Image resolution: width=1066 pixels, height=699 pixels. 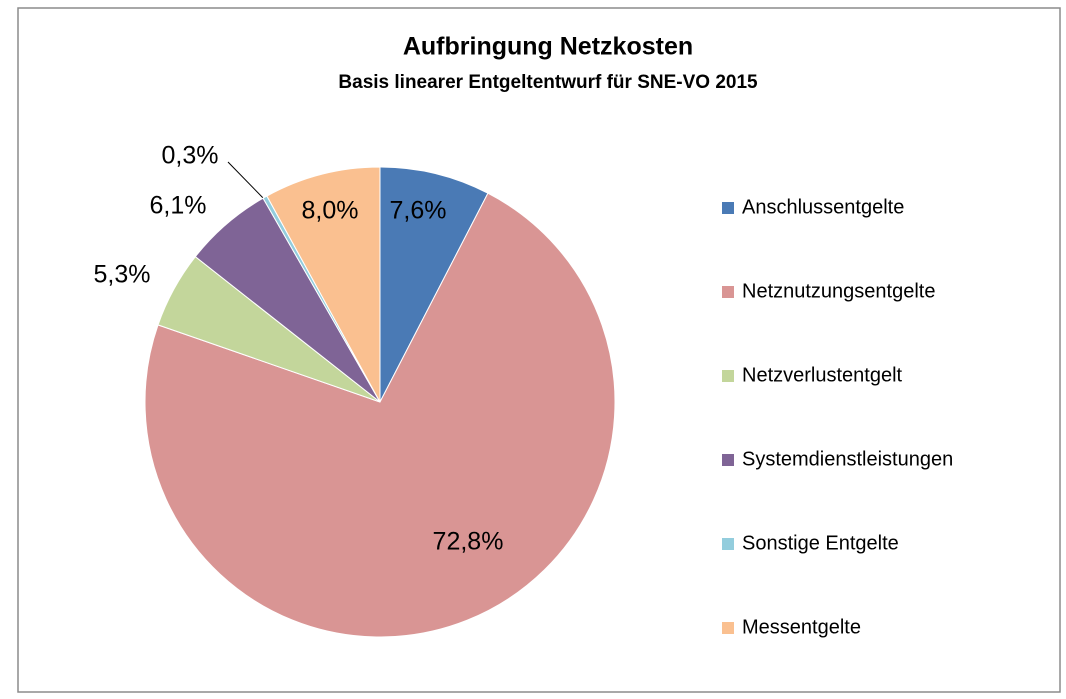 I want to click on legend-label: Sonstige Entgelte, so click(x=820, y=543).